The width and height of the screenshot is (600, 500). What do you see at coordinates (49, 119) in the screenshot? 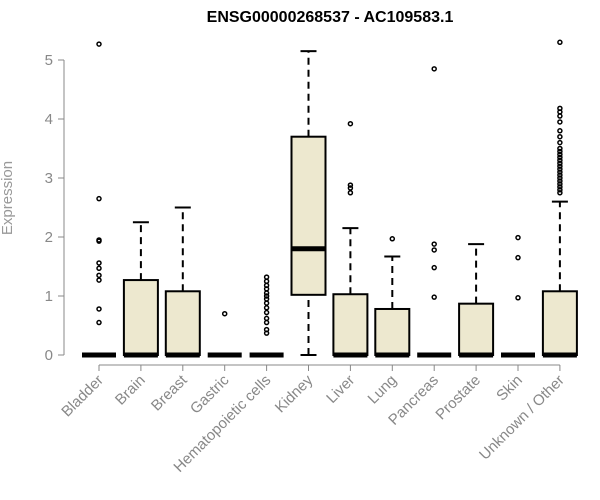
I see `y-tick-label: 4` at bounding box center [49, 119].